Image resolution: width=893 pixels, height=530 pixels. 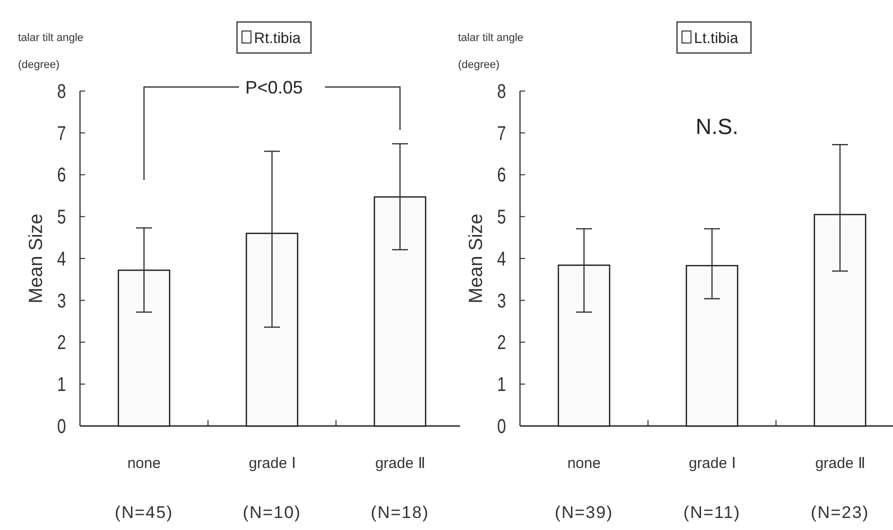 I want to click on text: Rt.tibia, so click(x=278, y=38).